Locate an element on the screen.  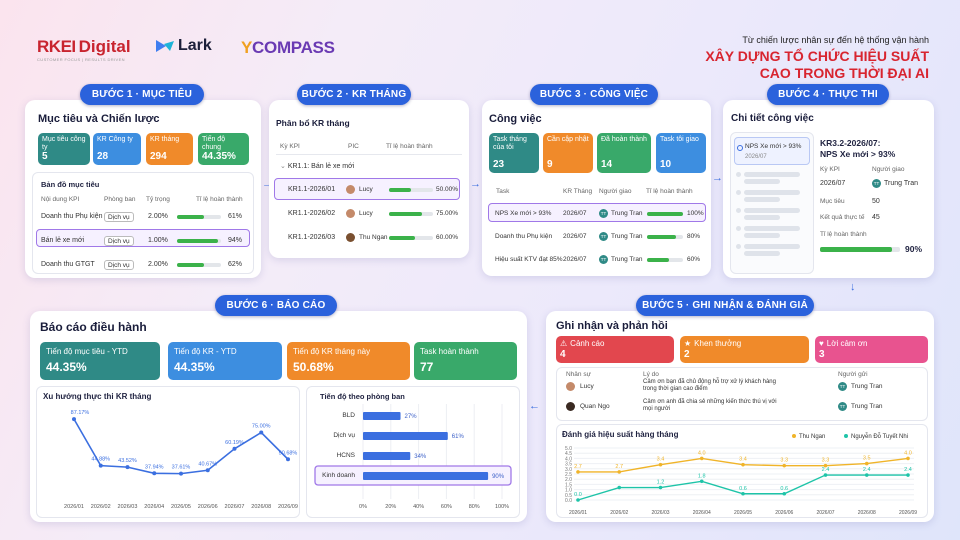
s6-kpi-label: Tiến độ KR - YTD is located at coordinates (205, 351).